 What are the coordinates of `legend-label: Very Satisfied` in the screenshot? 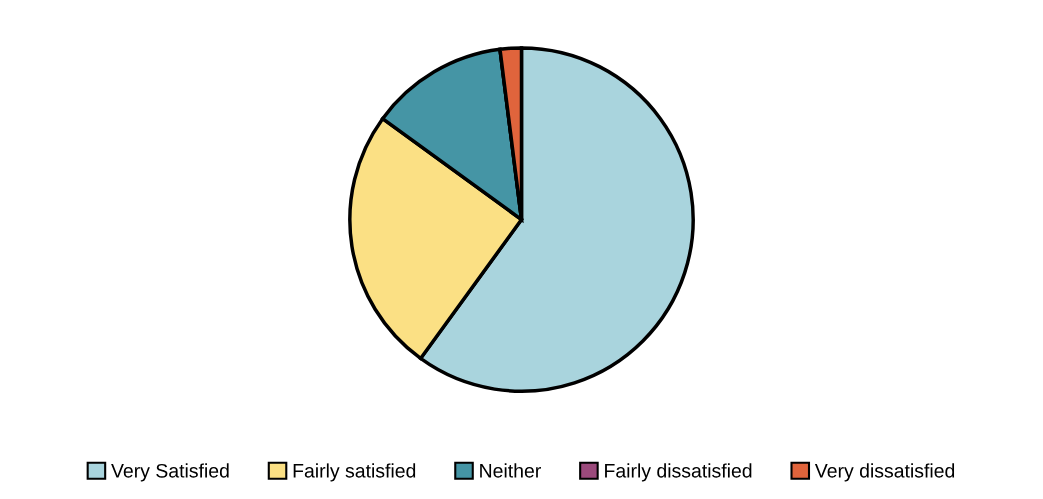 It's located at (170, 472).